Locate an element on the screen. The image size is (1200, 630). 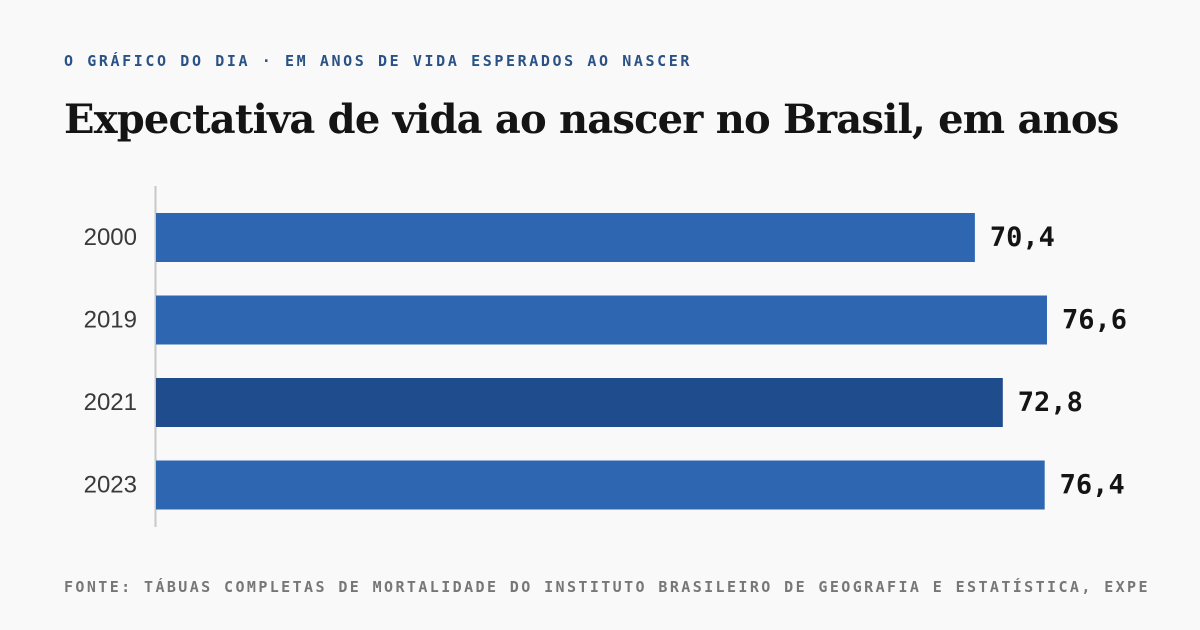
bar-2019 is located at coordinates (601, 320).